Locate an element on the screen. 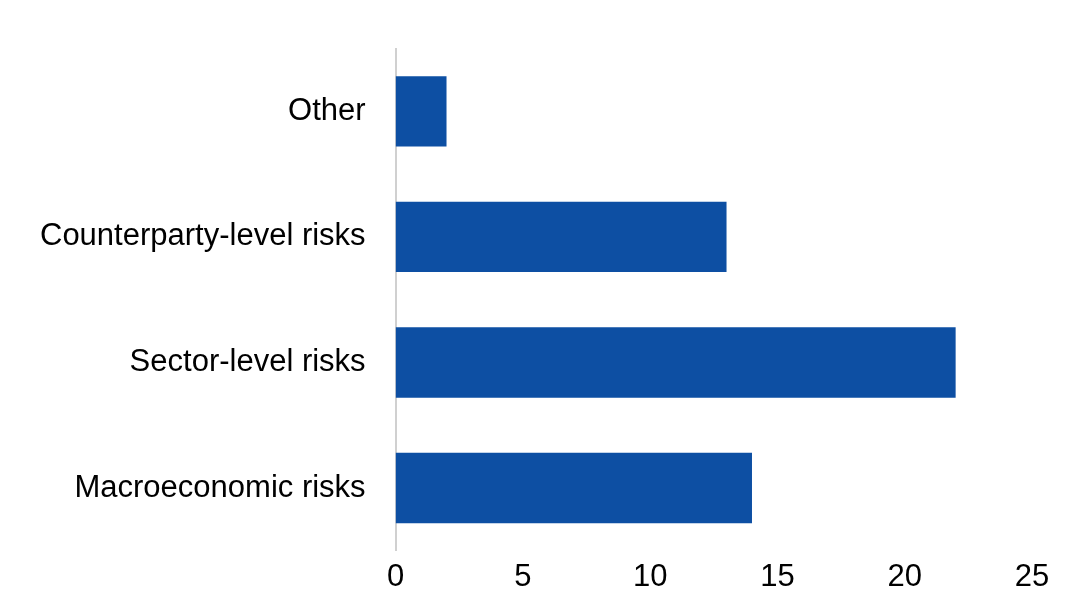  y-tick-label: Counterparty-level risks is located at coordinates (203, 235).